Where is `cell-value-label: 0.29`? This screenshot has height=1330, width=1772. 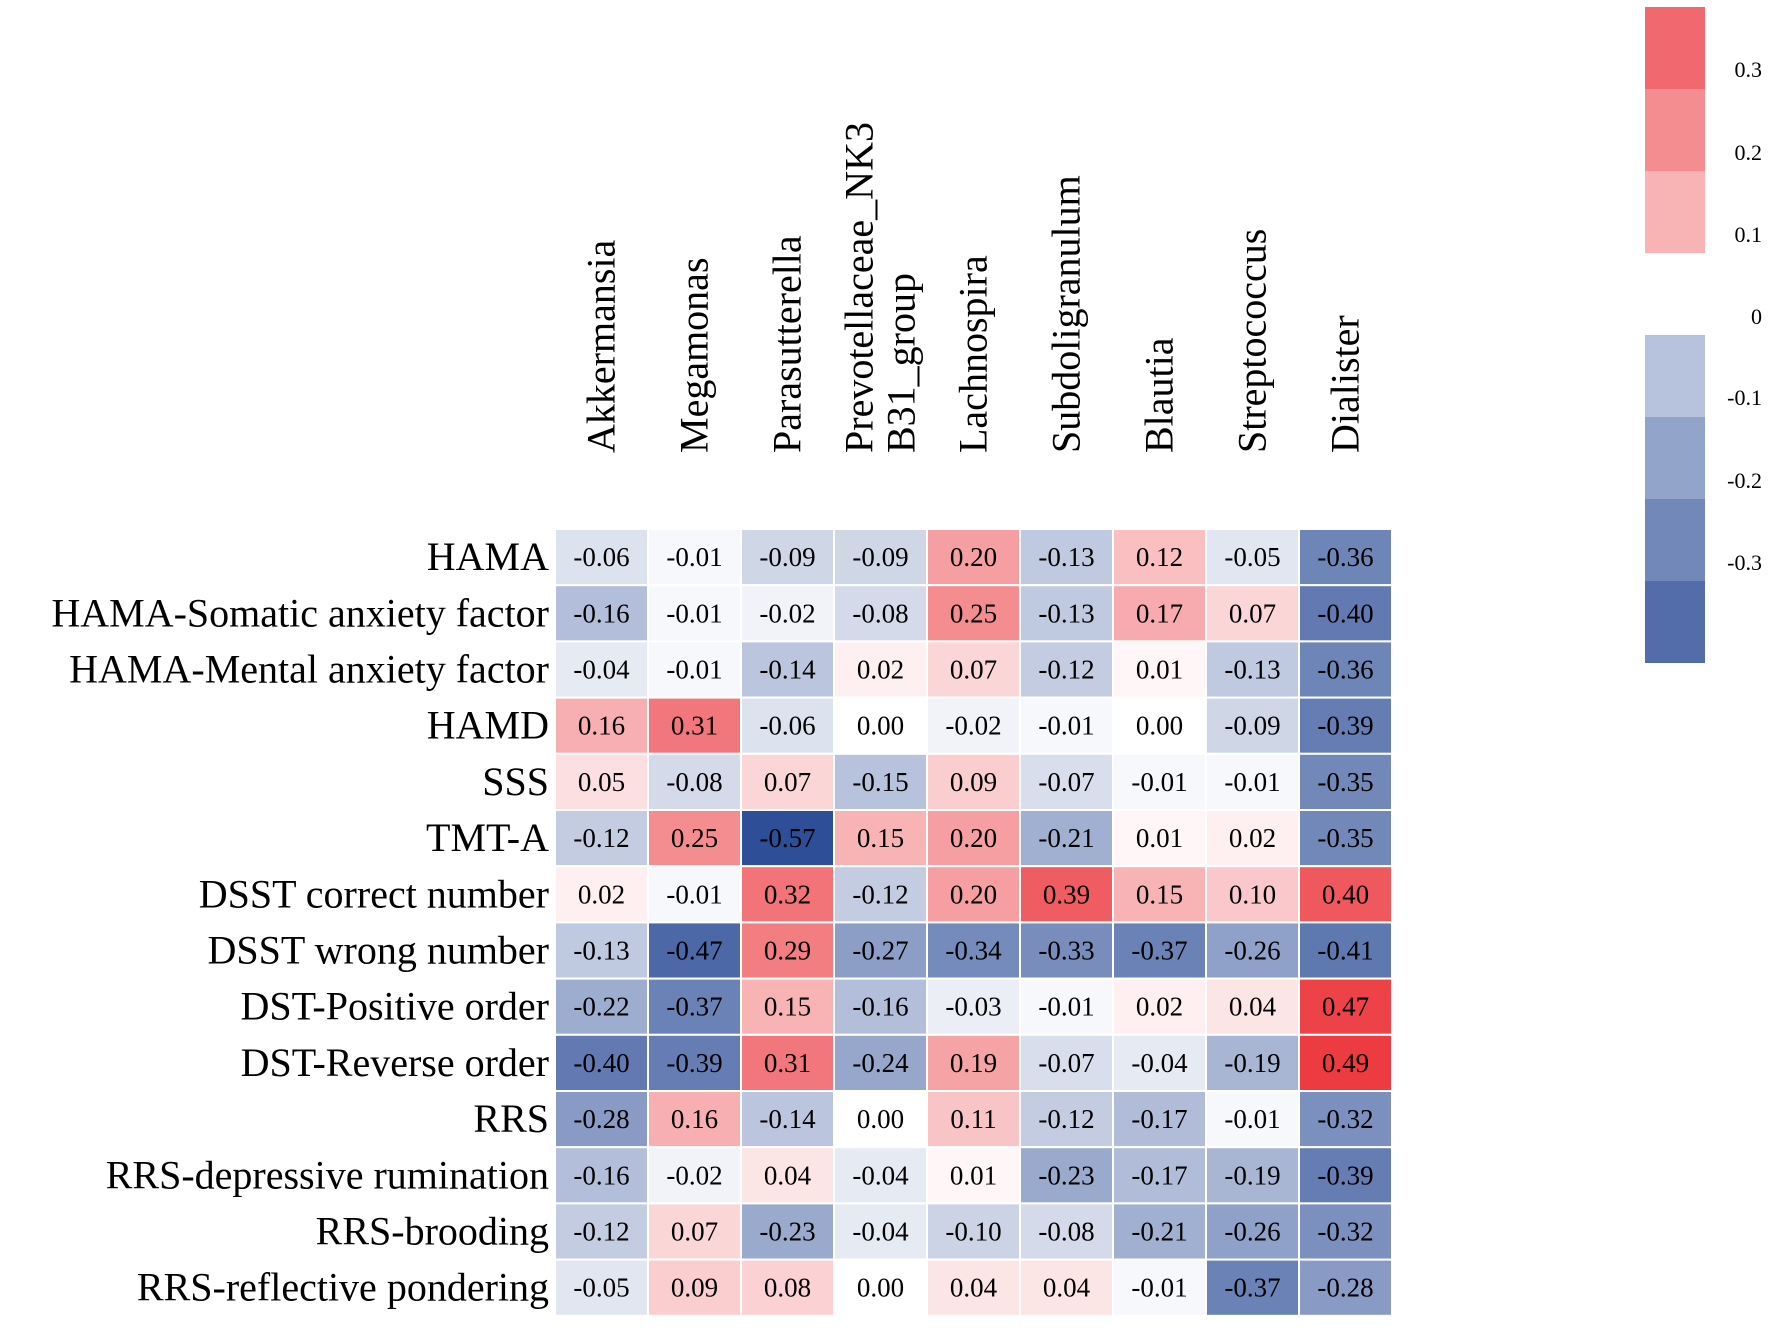
cell-value-label: 0.29 is located at coordinates (787, 951).